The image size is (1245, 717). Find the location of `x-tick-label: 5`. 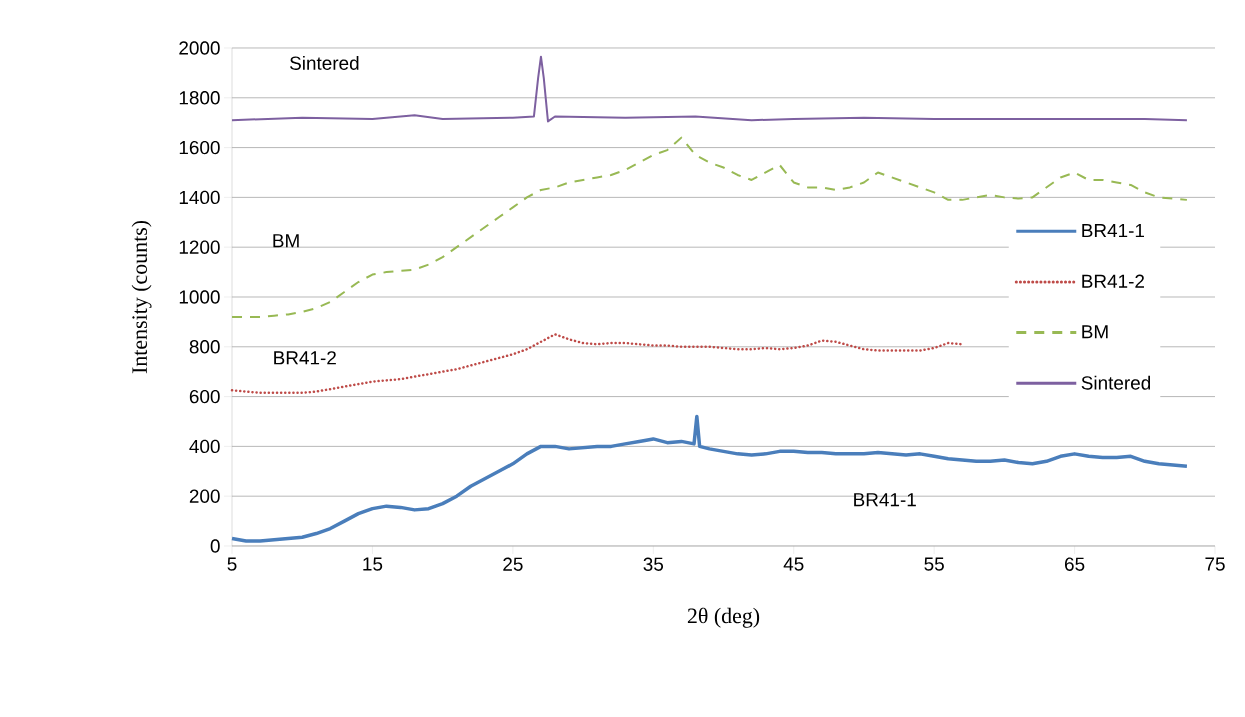

x-tick-label: 5 is located at coordinates (232, 564).